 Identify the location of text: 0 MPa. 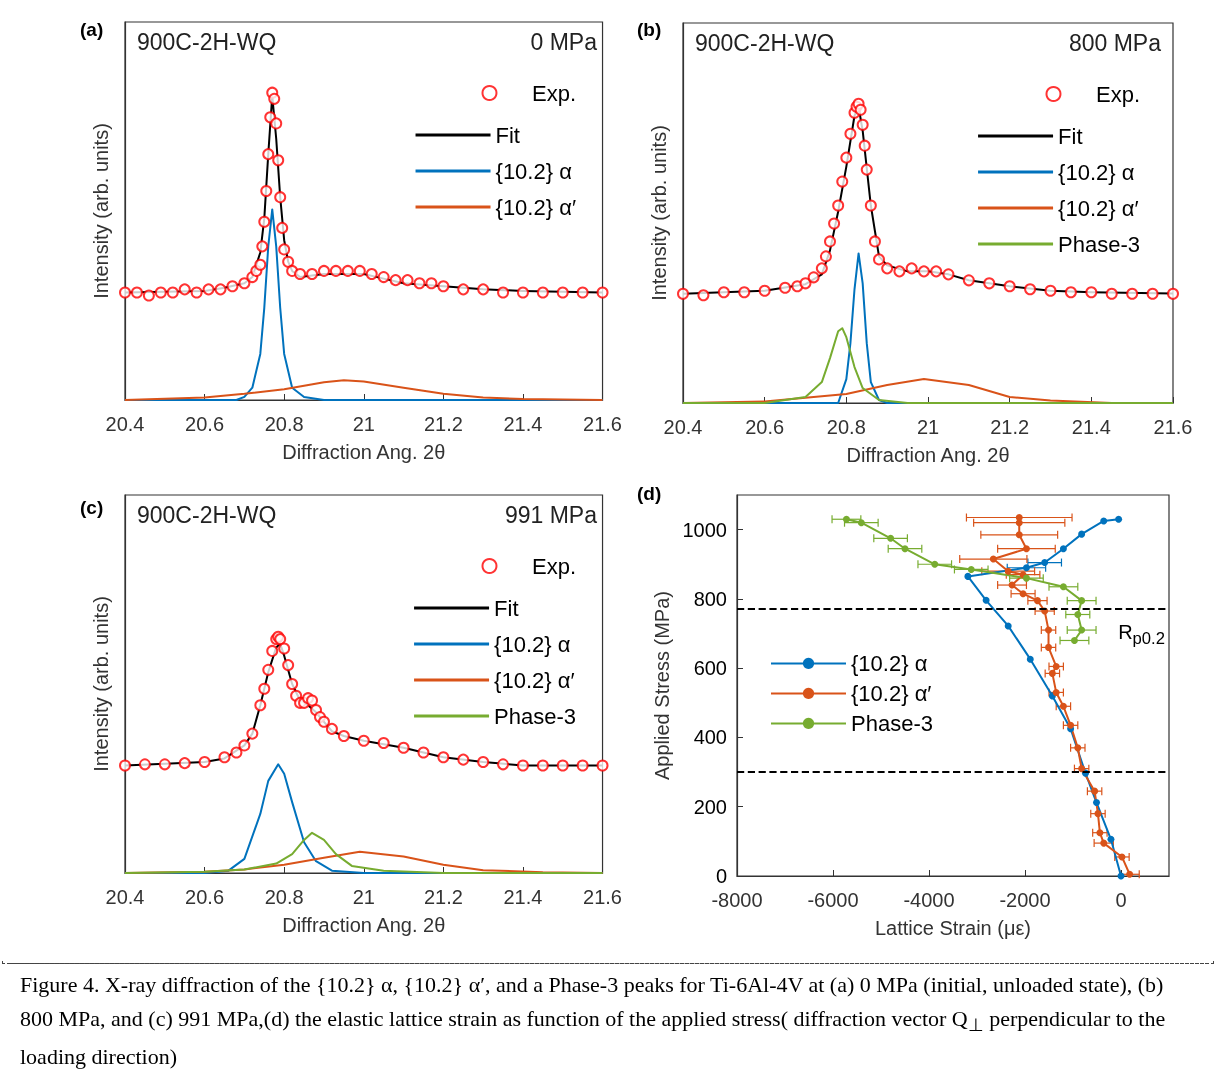
(564, 41).